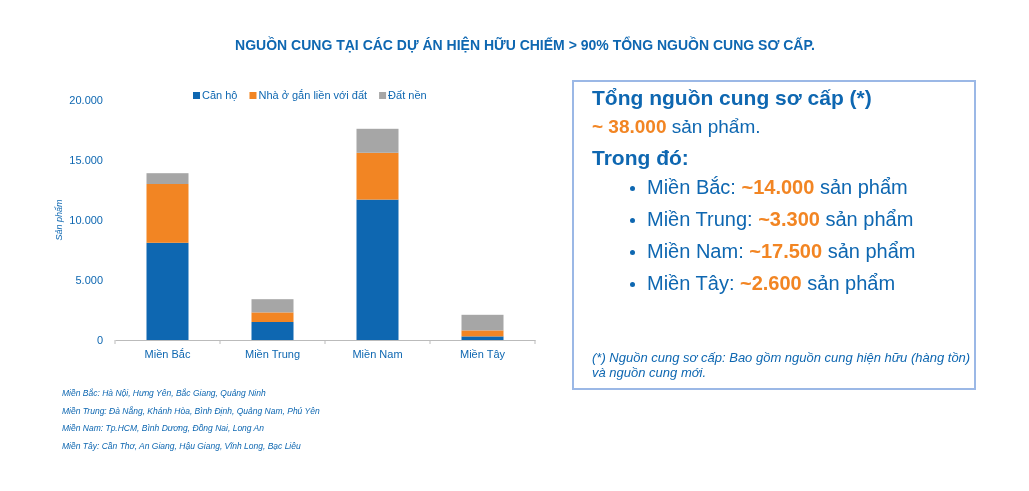 The width and height of the screenshot is (1029, 491). I want to click on text: ~ 38.000 sản phẩm., so click(676, 126).